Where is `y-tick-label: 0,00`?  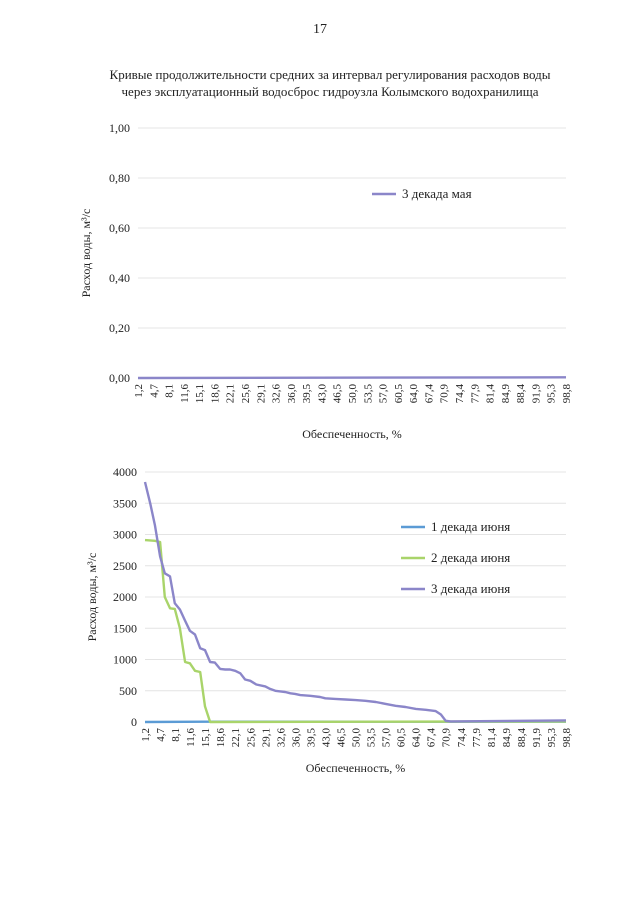 y-tick-label: 0,00 is located at coordinates (119, 378).